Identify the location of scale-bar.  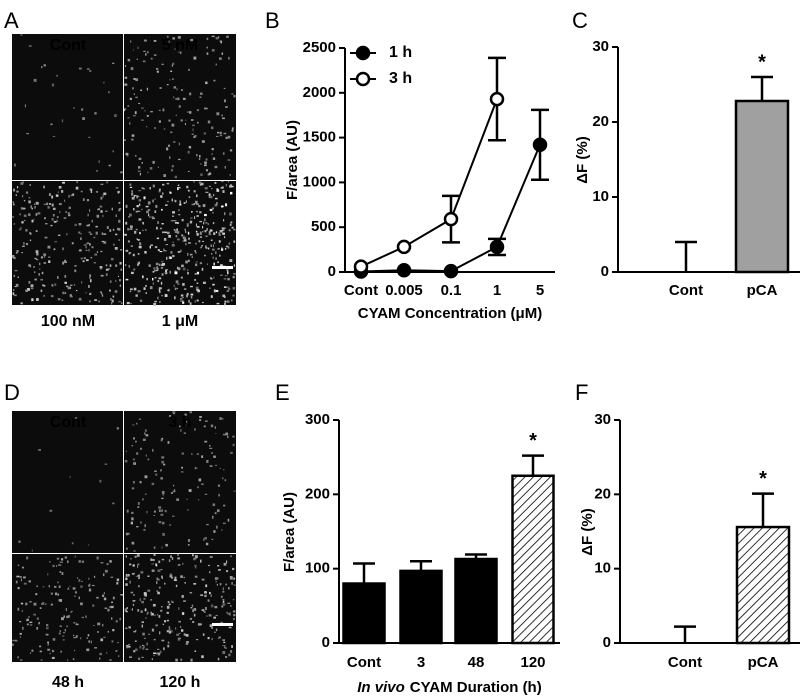
(222, 624).